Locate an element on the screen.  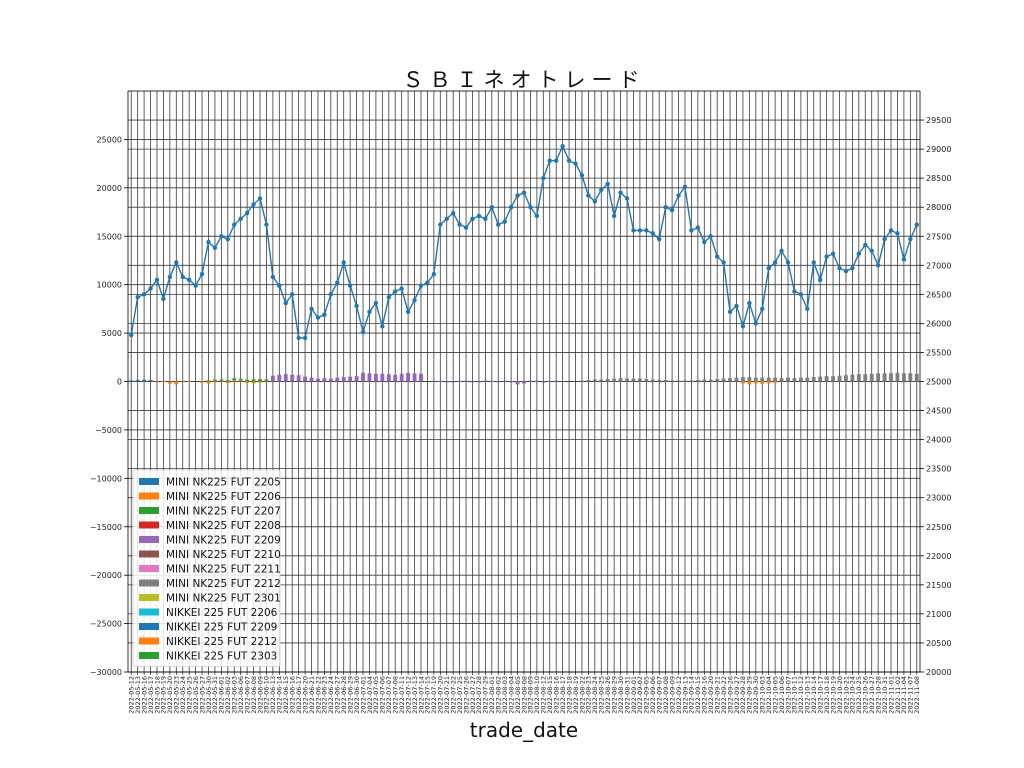
x-tick-label: 2022-06-27 is located at coordinates (338, 695).